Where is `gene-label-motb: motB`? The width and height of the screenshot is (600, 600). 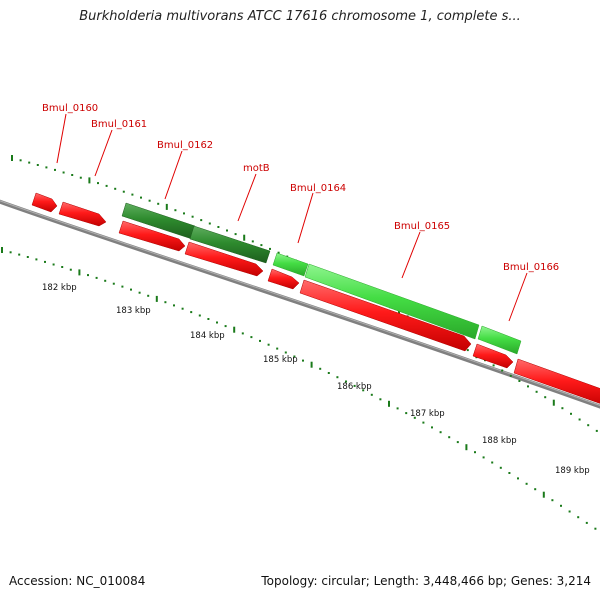
gene-label-motb: motB is located at coordinates (256, 168).